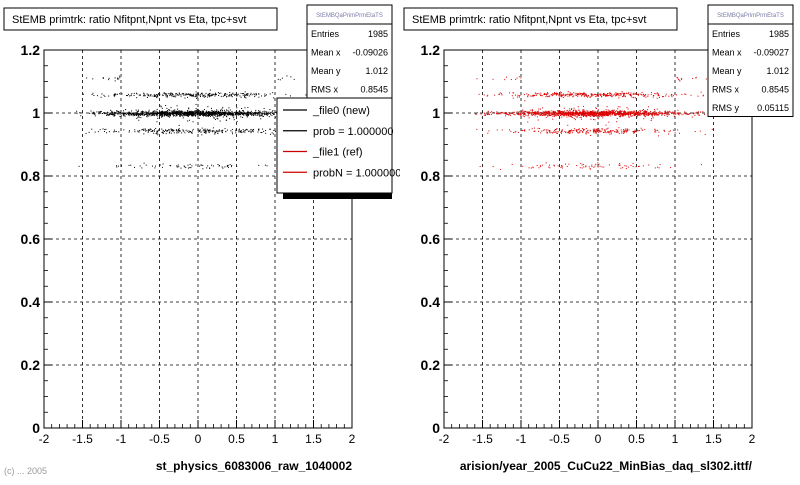 This screenshot has height=485, width=800. I want to click on x-tick-label: 0, so click(198, 439).